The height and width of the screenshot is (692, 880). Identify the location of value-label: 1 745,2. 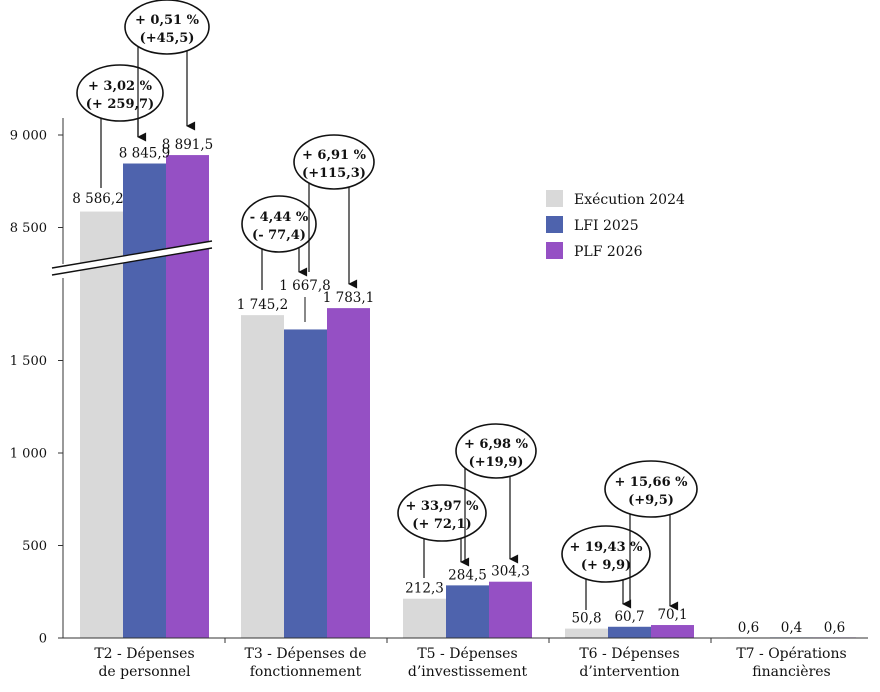
(263, 305).